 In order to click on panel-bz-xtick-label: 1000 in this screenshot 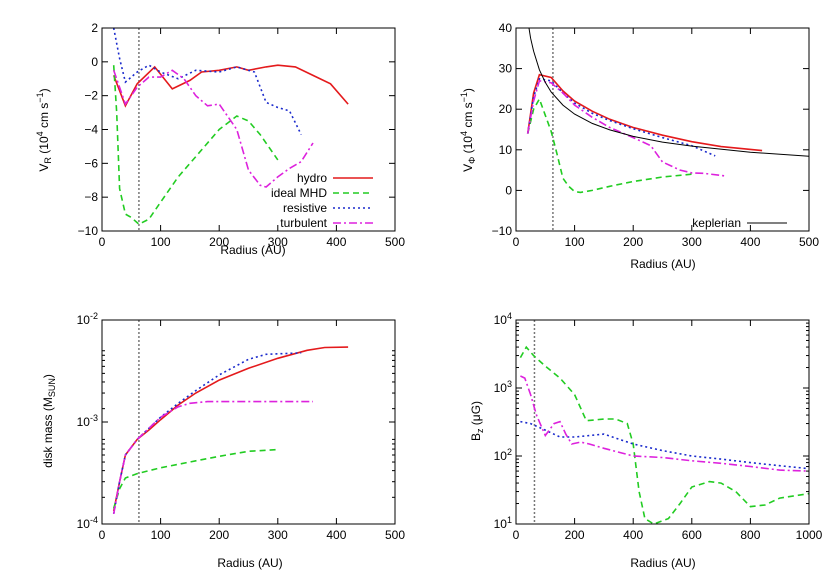, I will do `click(809, 535)`.